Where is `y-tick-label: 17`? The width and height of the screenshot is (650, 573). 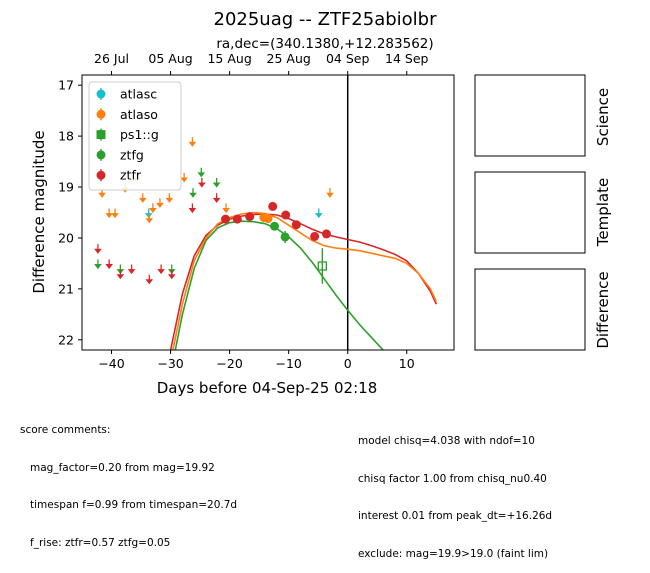 y-tick-label: 17 is located at coordinates (66, 85).